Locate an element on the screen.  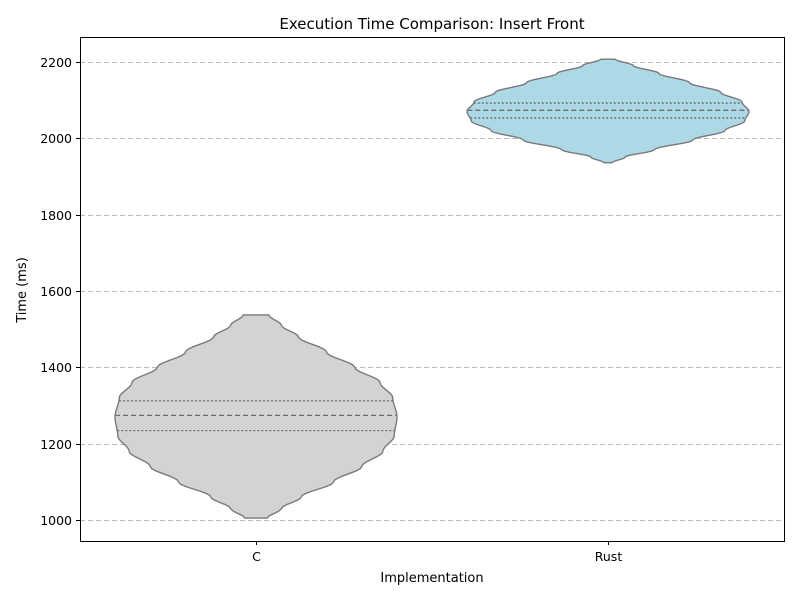
y-tick-label: 1400 is located at coordinates (56, 367).